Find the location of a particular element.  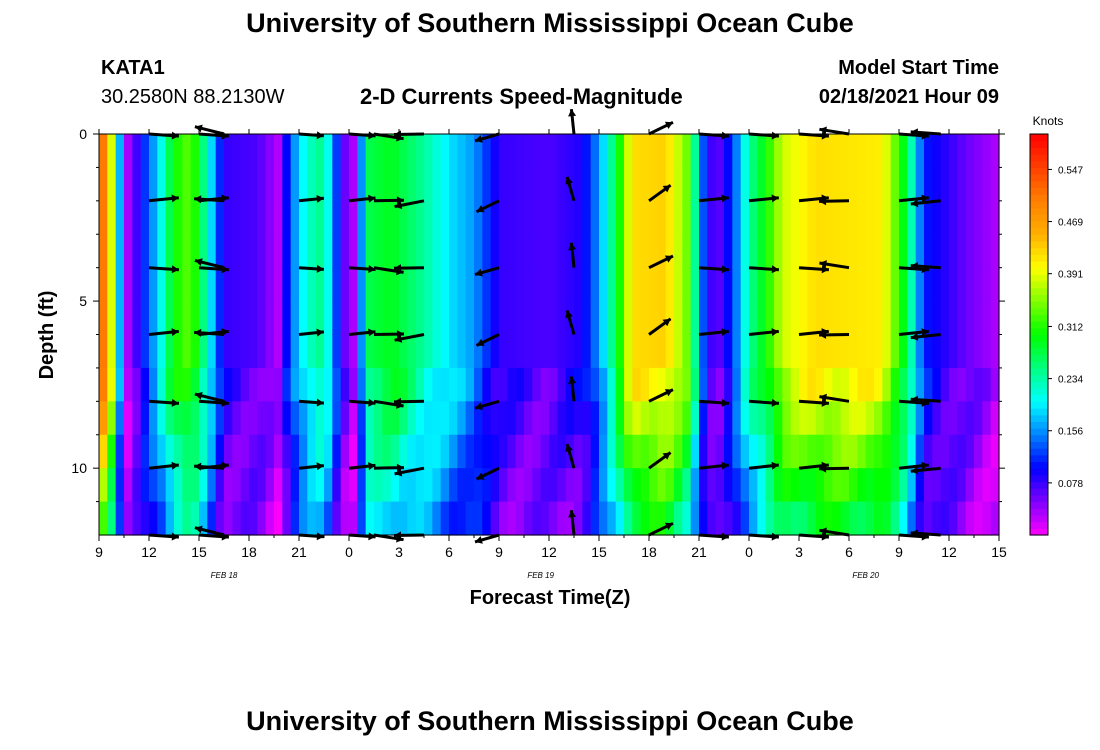

colorbar-tick-label: 0.469 is located at coordinates (1070, 223).